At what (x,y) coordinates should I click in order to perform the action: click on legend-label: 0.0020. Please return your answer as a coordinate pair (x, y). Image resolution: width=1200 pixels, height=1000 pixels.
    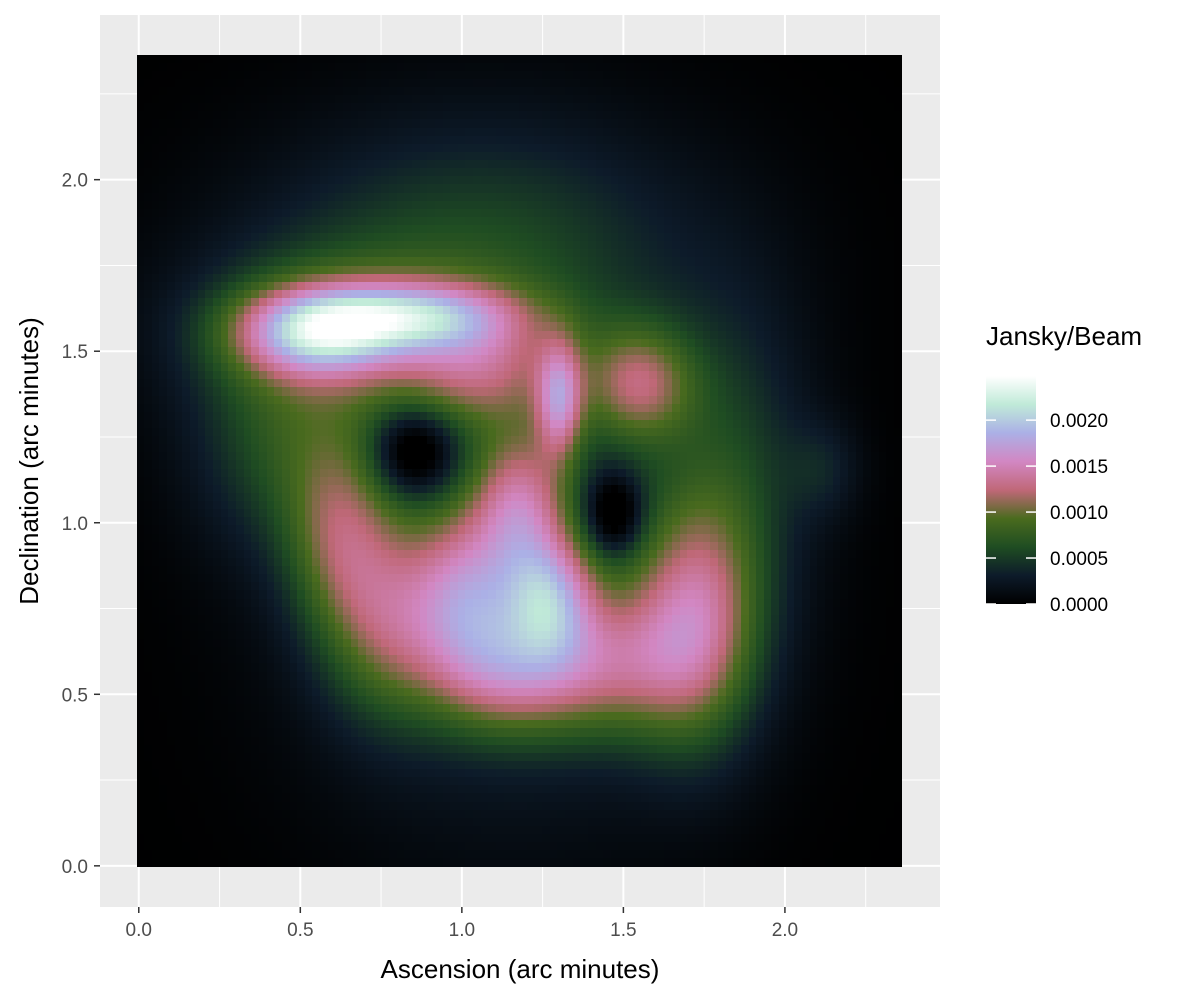
    Looking at the image, I should click on (1079, 421).